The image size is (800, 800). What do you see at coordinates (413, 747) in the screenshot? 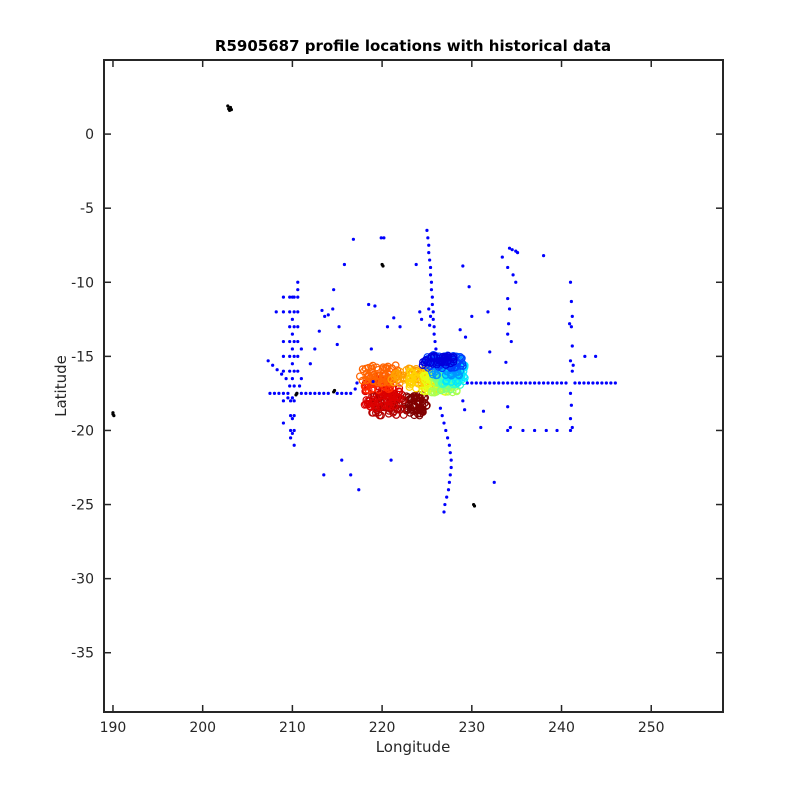
I see `x-axis-label: Longitude` at bounding box center [413, 747].